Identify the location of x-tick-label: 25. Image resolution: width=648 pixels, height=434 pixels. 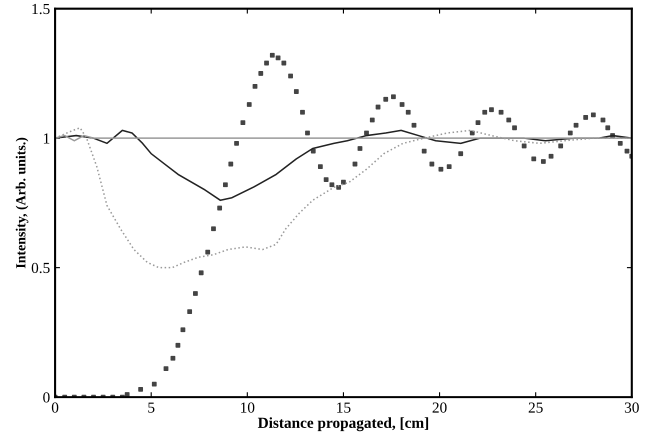
(535, 407).